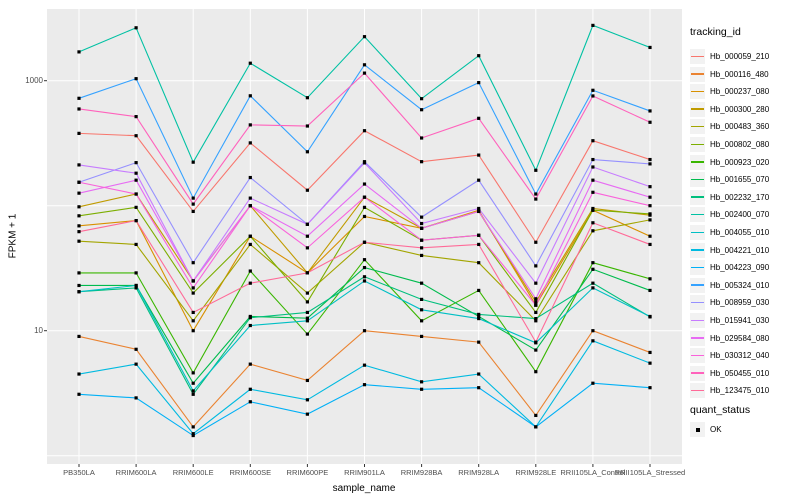 The image size is (800, 500). What do you see at coordinates (136, 472) in the screenshot?
I see `x-tick-label: RRIM600LA` at bounding box center [136, 472].